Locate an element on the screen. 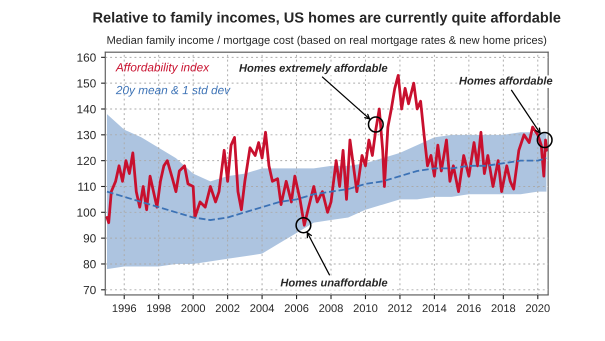  x-tick-label: 2020 is located at coordinates (538, 308).